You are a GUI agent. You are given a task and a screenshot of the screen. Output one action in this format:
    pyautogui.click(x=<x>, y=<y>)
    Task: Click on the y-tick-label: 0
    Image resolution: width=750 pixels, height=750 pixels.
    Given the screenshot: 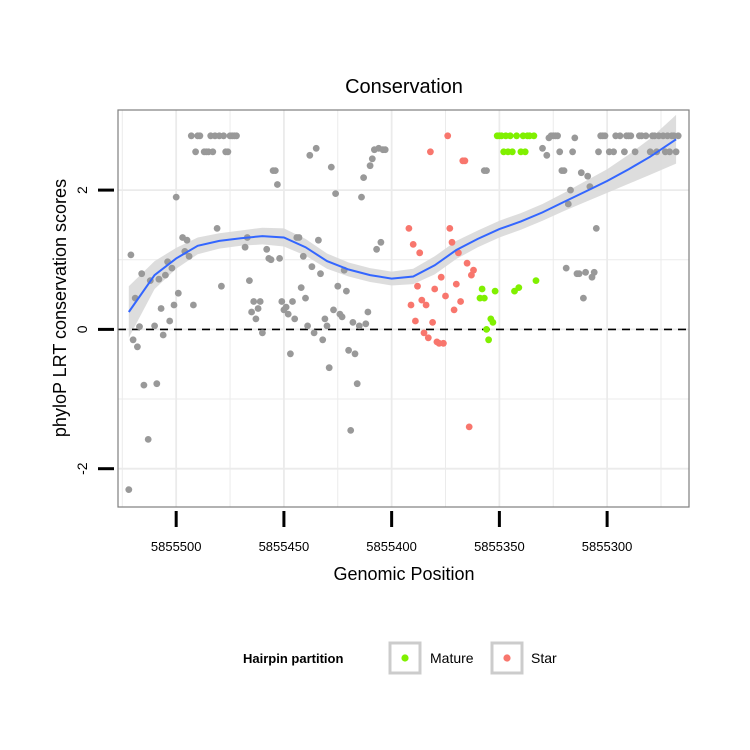 What is the action you would take?
    pyautogui.click(x=82, y=329)
    